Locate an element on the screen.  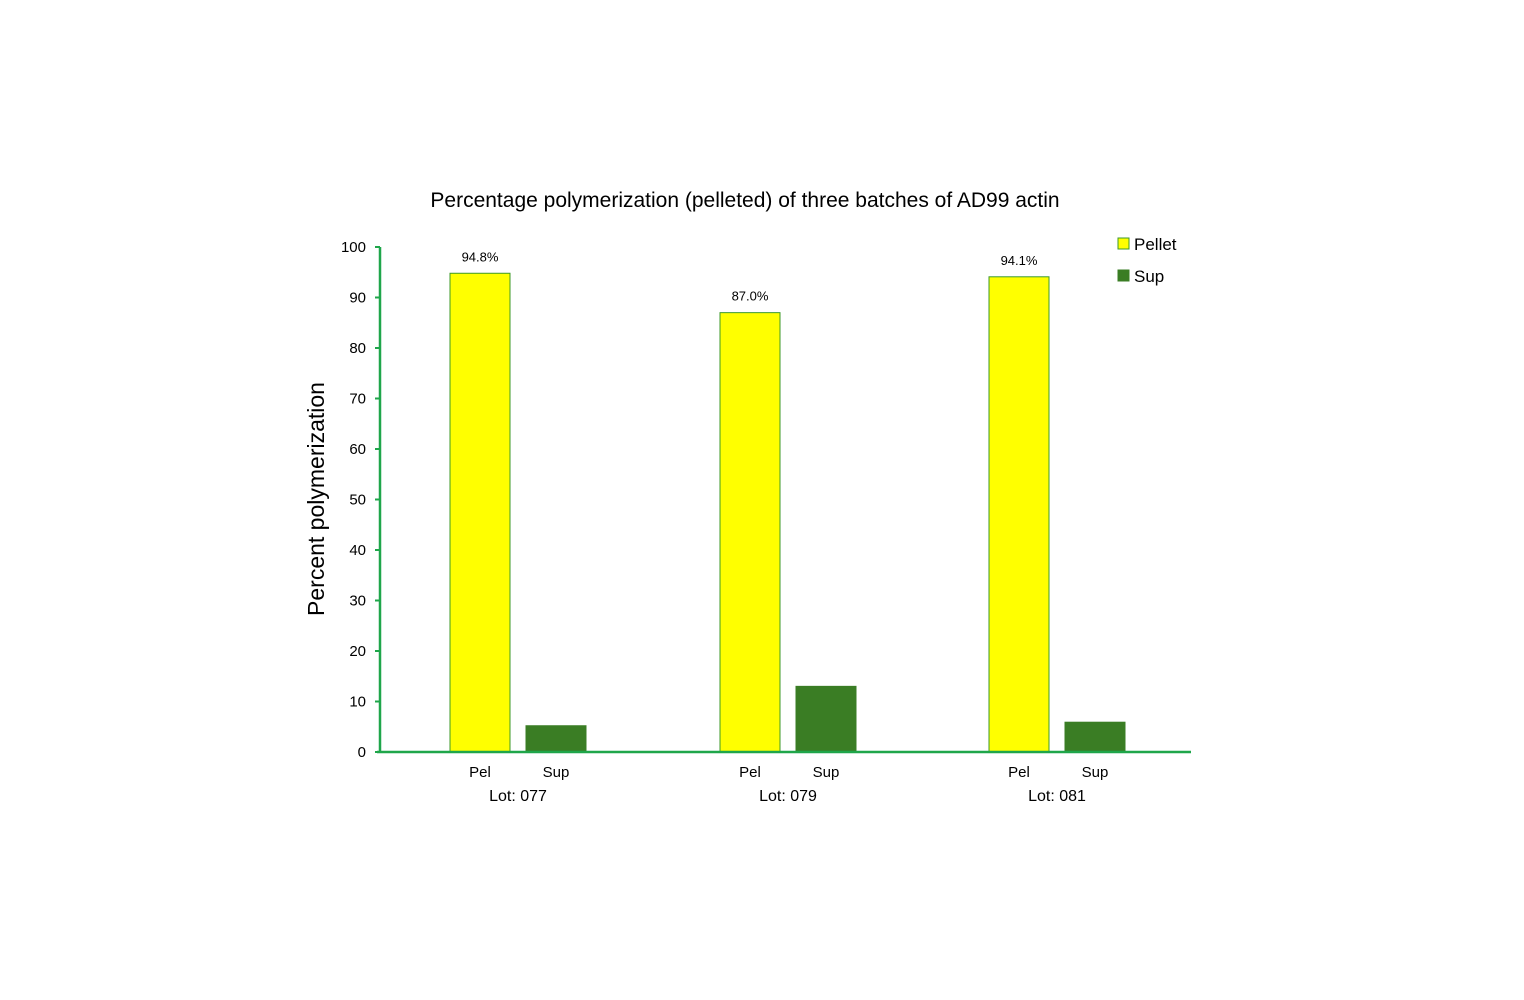
y-tick-label: 50 is located at coordinates (357, 500).